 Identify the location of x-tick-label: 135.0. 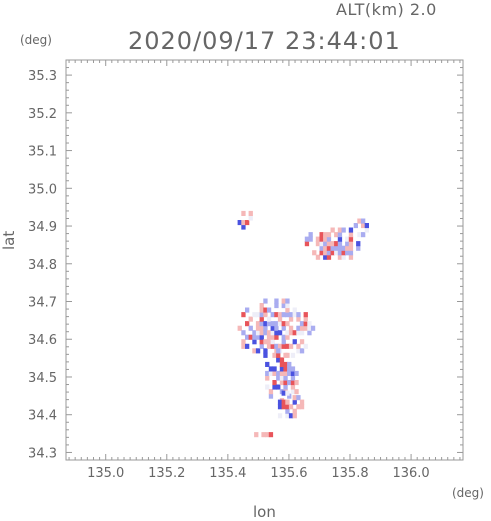
(105, 473).